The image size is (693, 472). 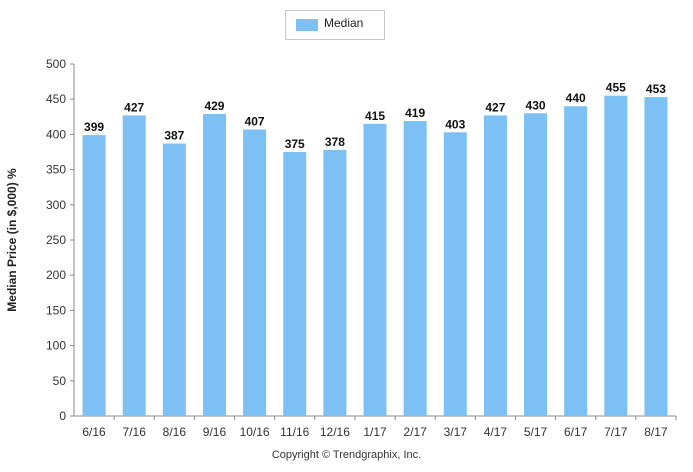 What do you see at coordinates (616, 88) in the screenshot?
I see `data-label: 455` at bounding box center [616, 88].